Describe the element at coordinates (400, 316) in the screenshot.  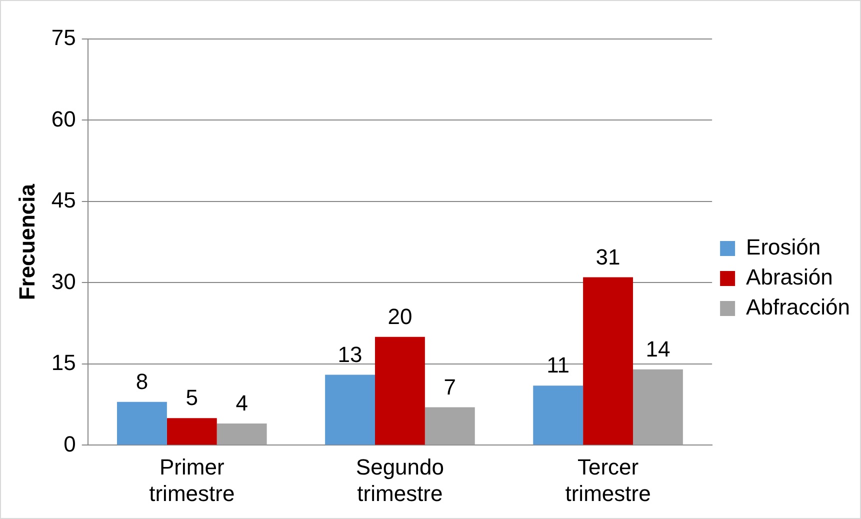
I see `data-label: 20` at that location.